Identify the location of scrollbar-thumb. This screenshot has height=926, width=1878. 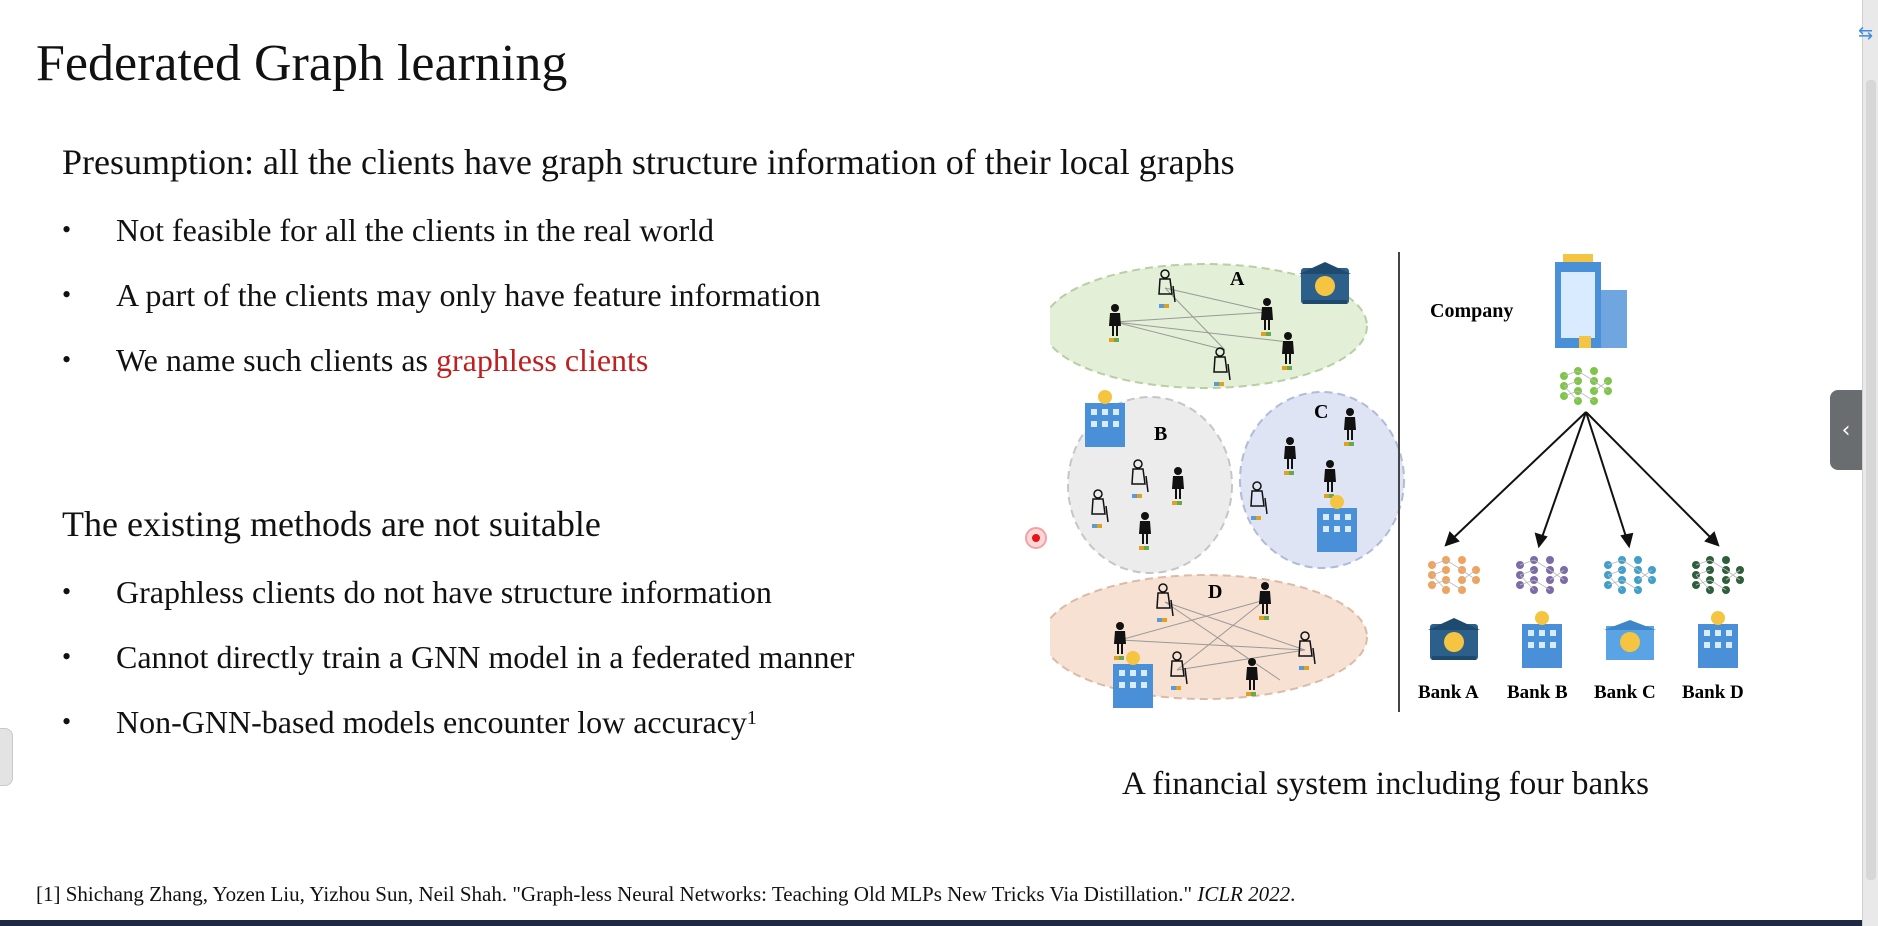
(1871, 480).